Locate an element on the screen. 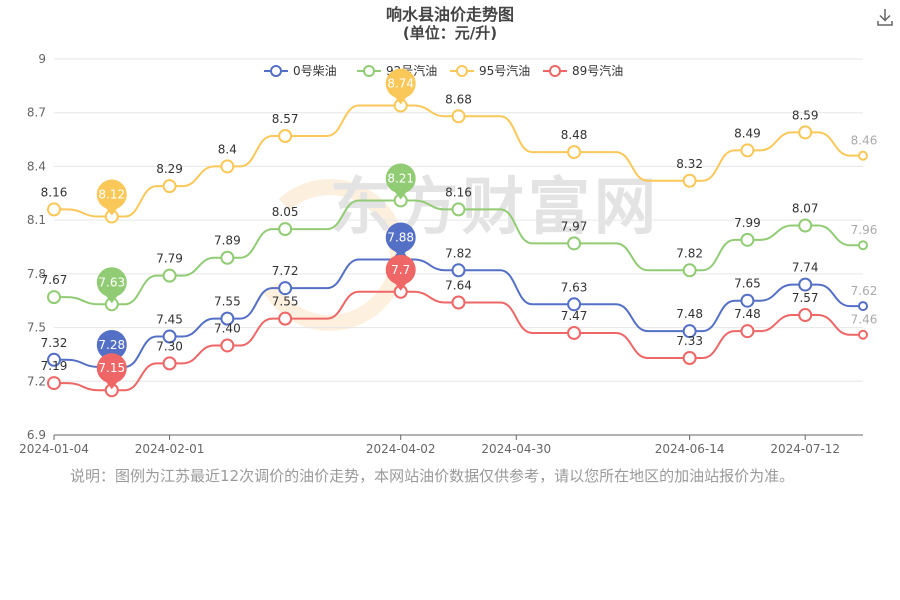  watermark: 东方财富网 is located at coordinates (455, 250).